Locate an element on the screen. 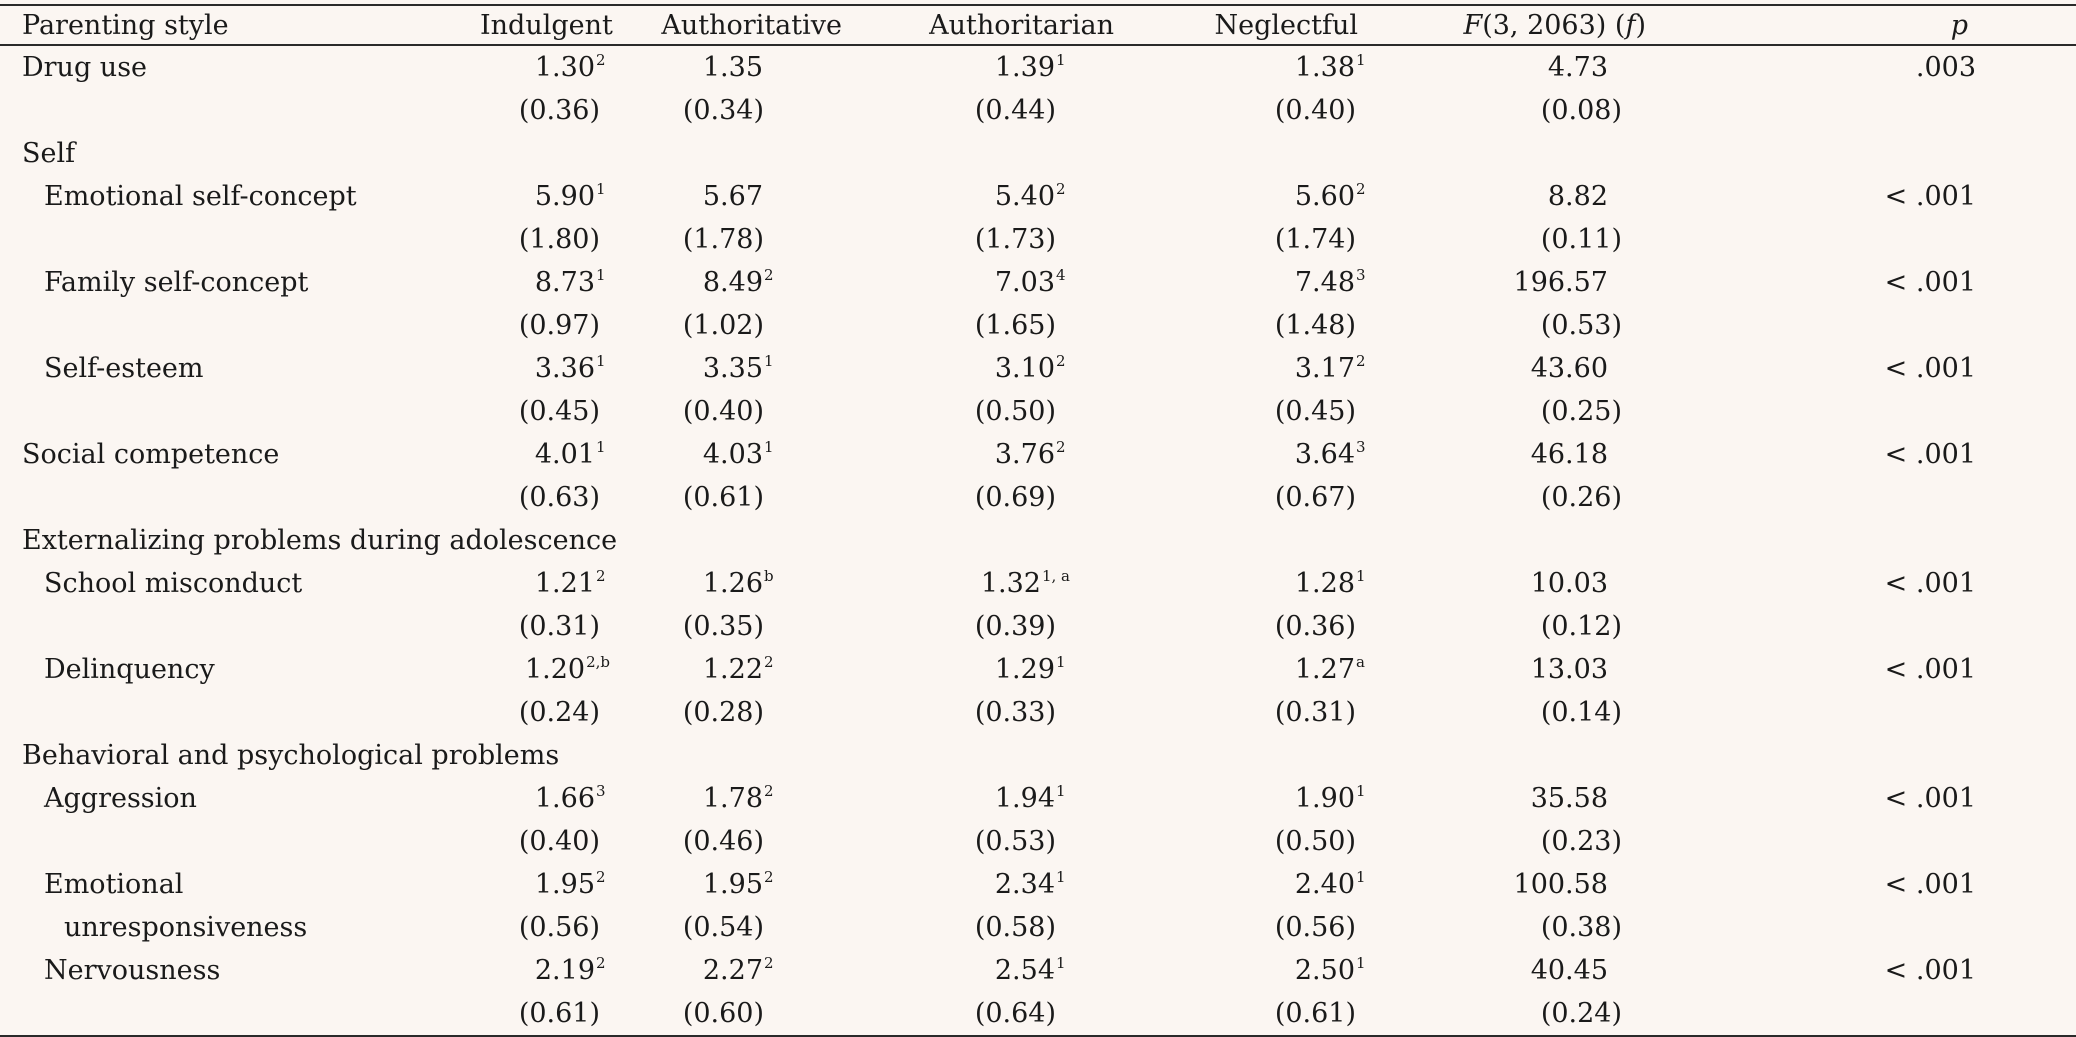  mean-value: 1.21 is located at coordinates (564, 583).